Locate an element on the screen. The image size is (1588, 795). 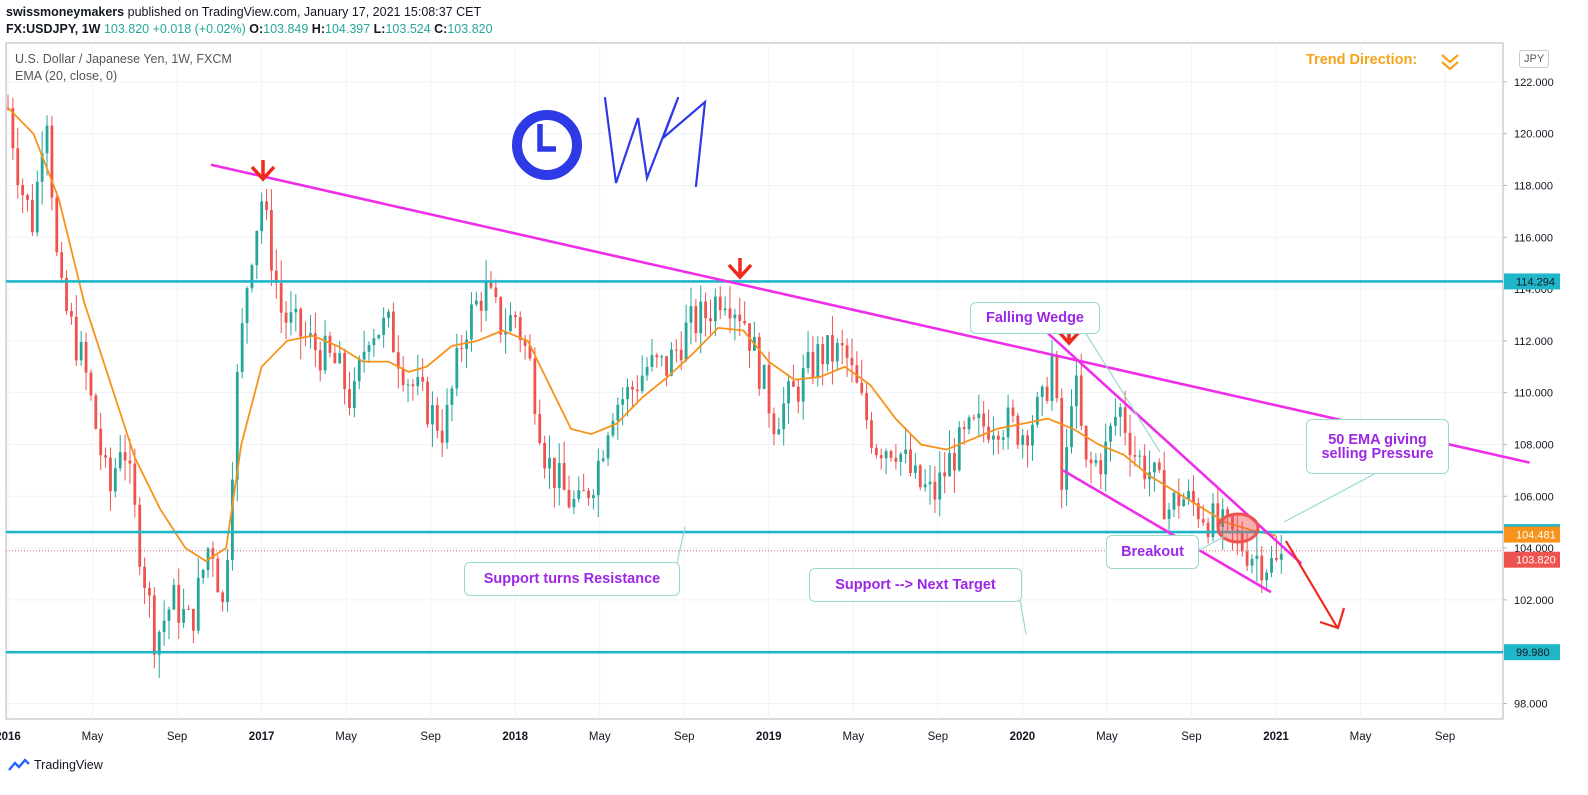
x-tick-label-10: May is located at coordinates (853, 737).